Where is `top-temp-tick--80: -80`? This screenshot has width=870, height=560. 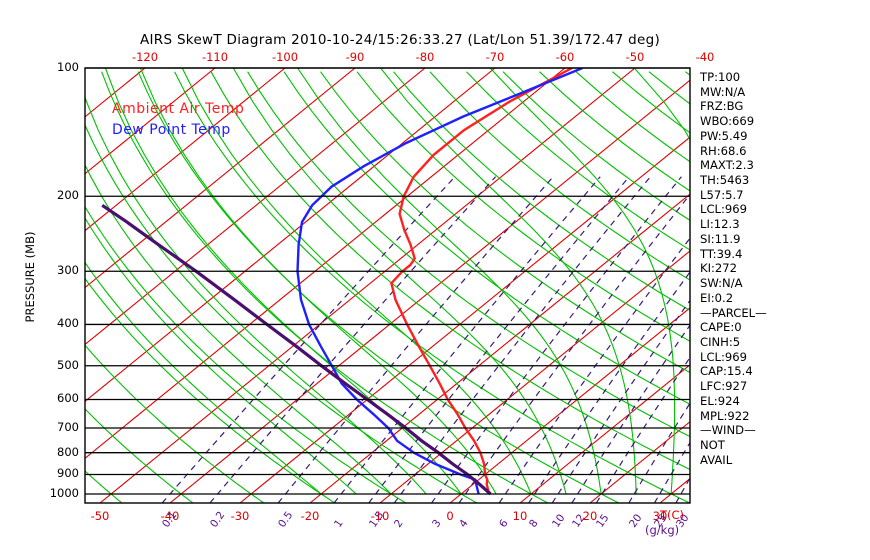
top-temp-tick--80: -80 is located at coordinates (425, 57).